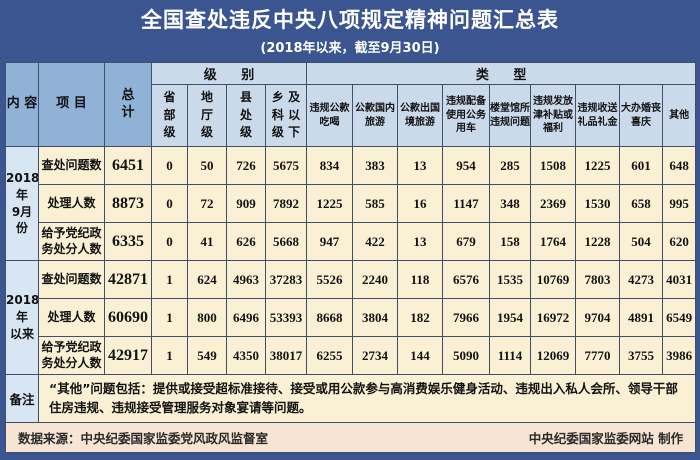 The width and height of the screenshot is (700, 460). I want to click on row-group-sep-2018: 2018年 9月份, so click(22, 203).